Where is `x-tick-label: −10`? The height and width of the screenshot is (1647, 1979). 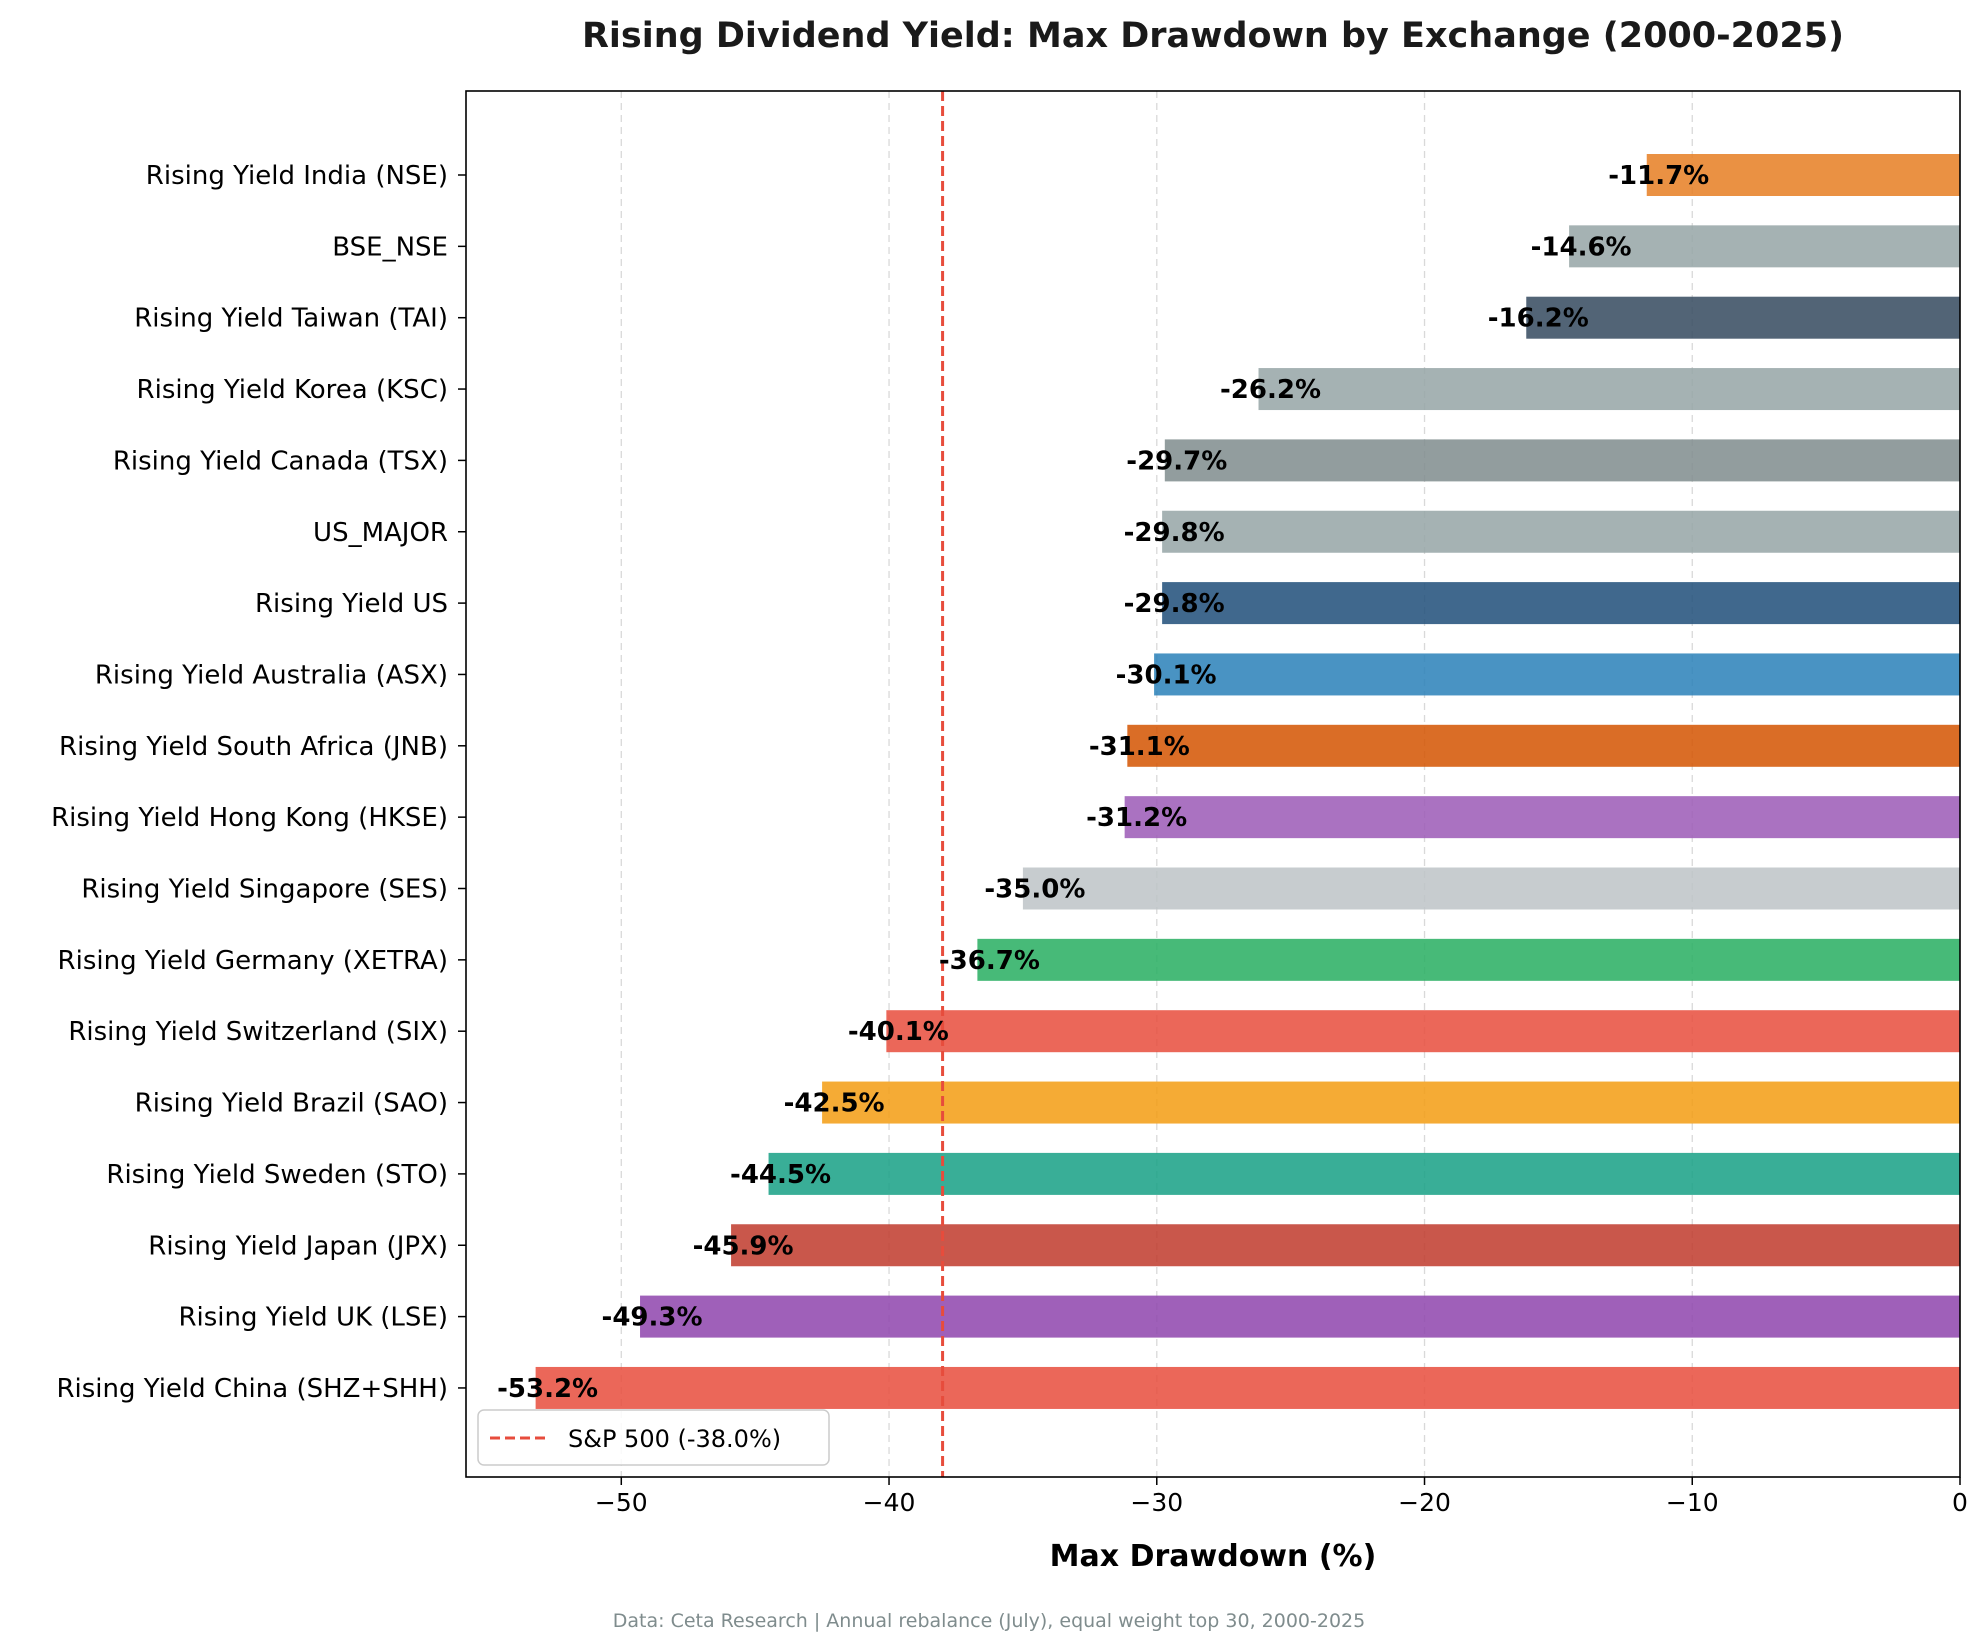
x-tick-label: −10 is located at coordinates (1692, 1502).